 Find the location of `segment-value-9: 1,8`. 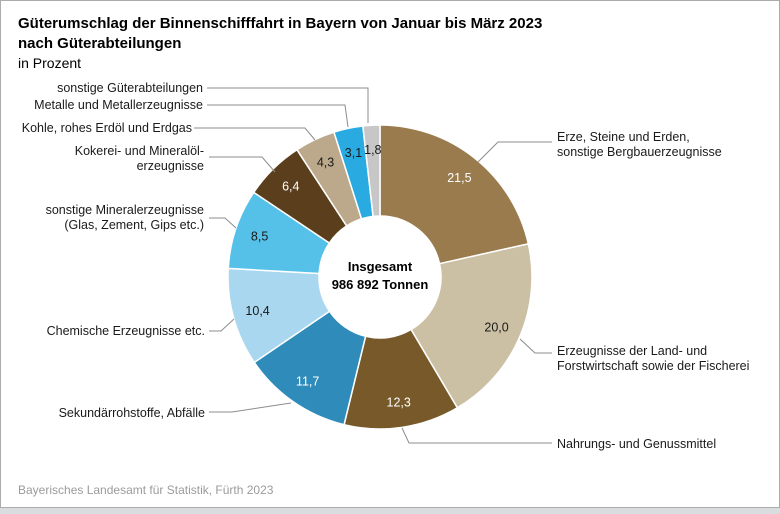

segment-value-9: 1,8 is located at coordinates (372, 150).